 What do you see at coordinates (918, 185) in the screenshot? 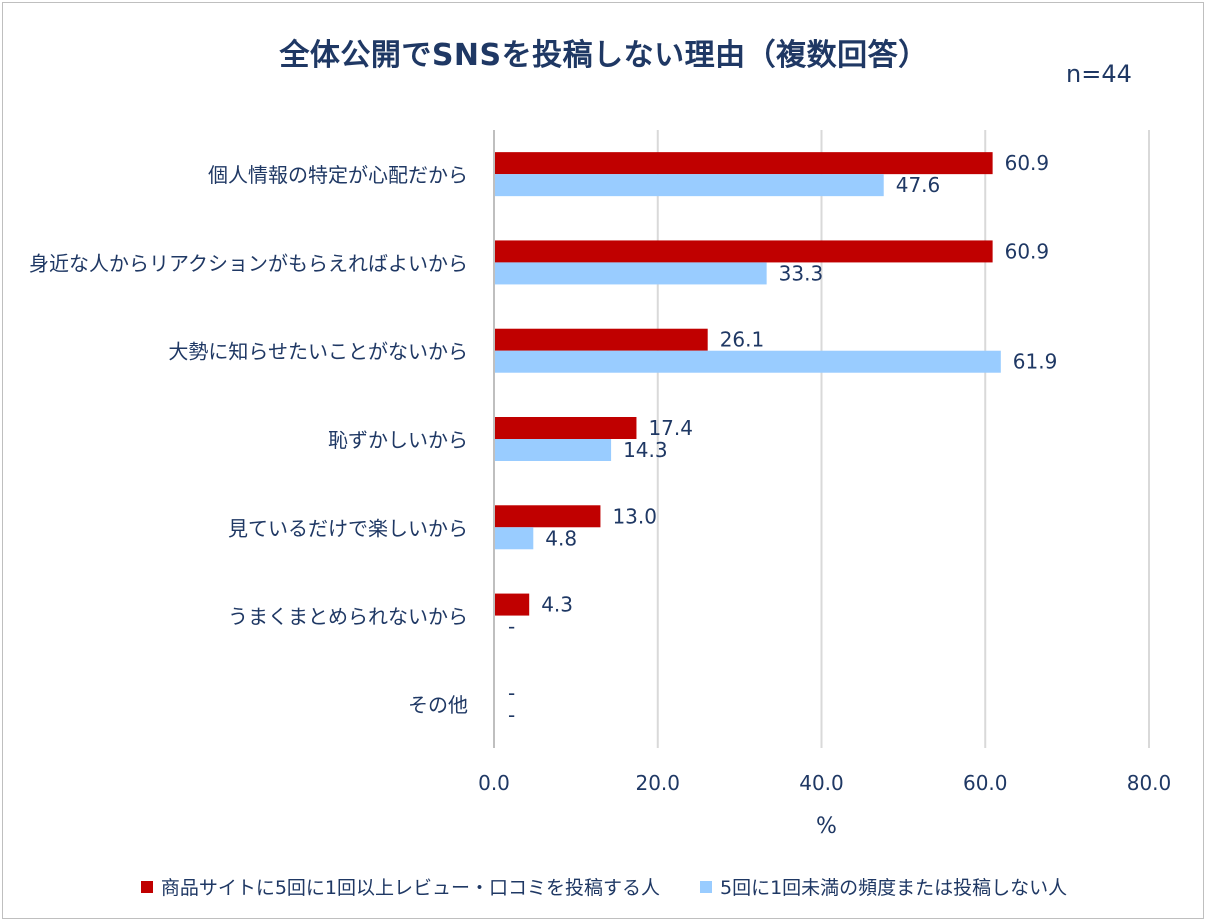
I see `data-label: 47.6` at bounding box center [918, 185].